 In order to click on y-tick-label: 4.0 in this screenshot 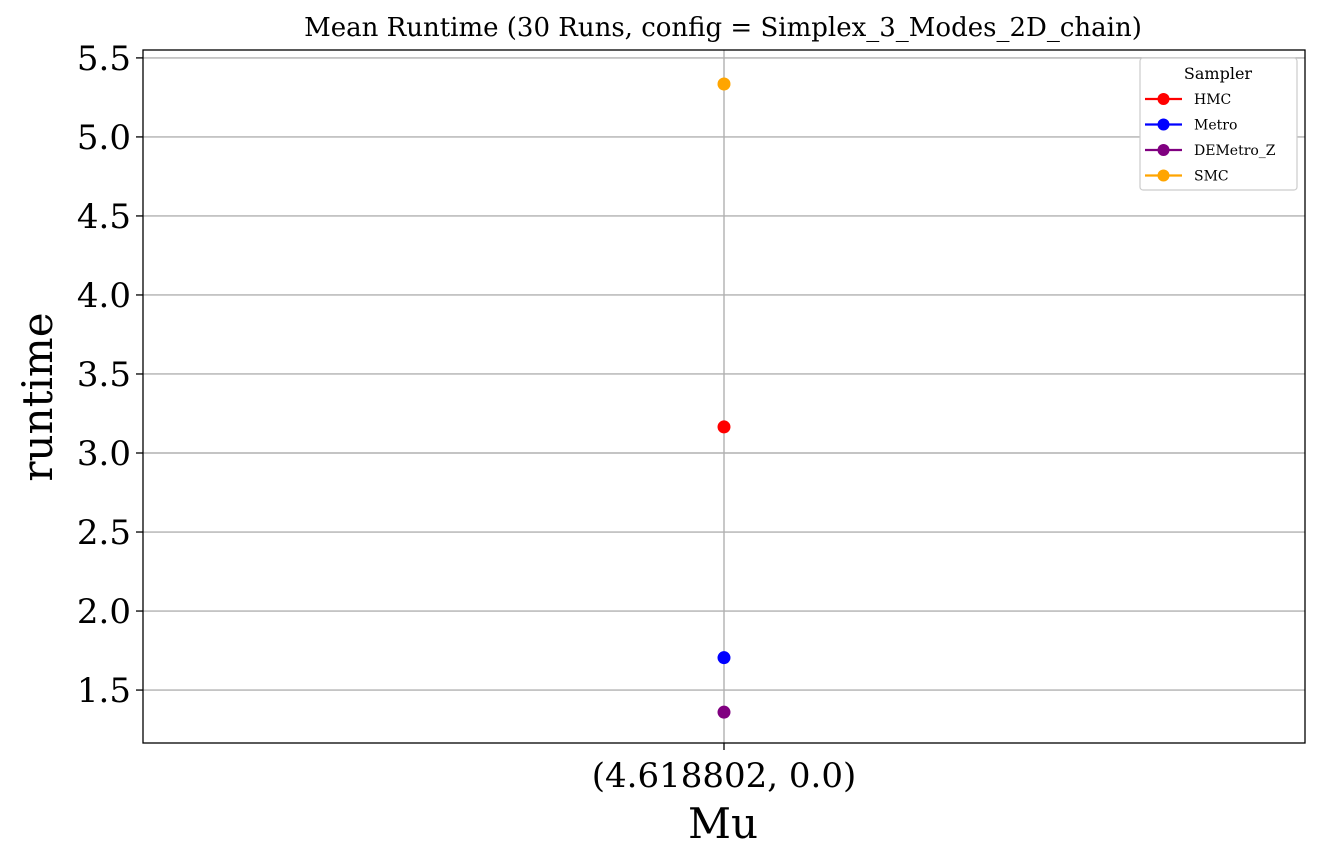, I will do `click(104, 296)`.